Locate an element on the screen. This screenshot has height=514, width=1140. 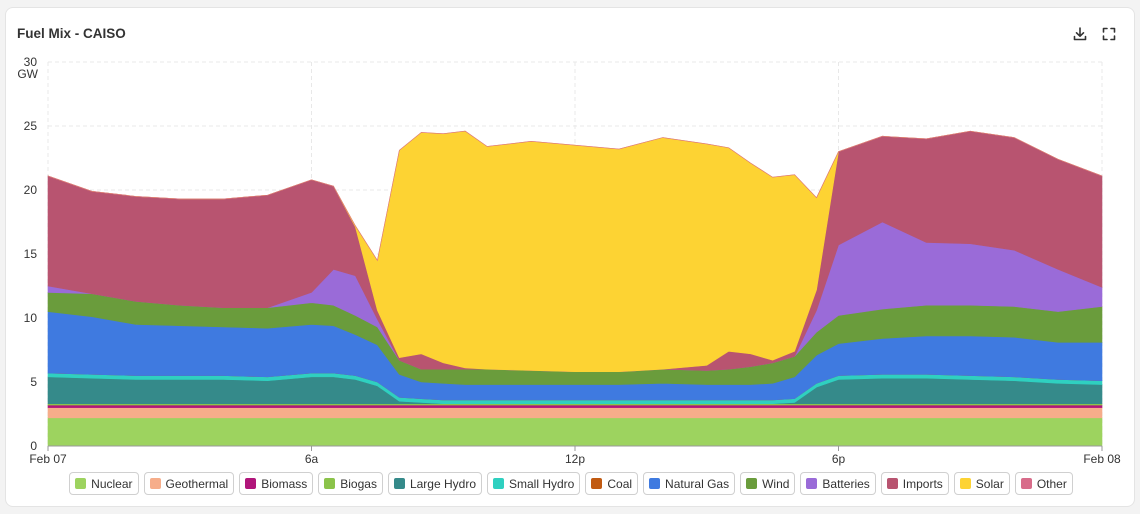
chart-title: Fuel Mix - CAISO is located at coordinates (71, 33).